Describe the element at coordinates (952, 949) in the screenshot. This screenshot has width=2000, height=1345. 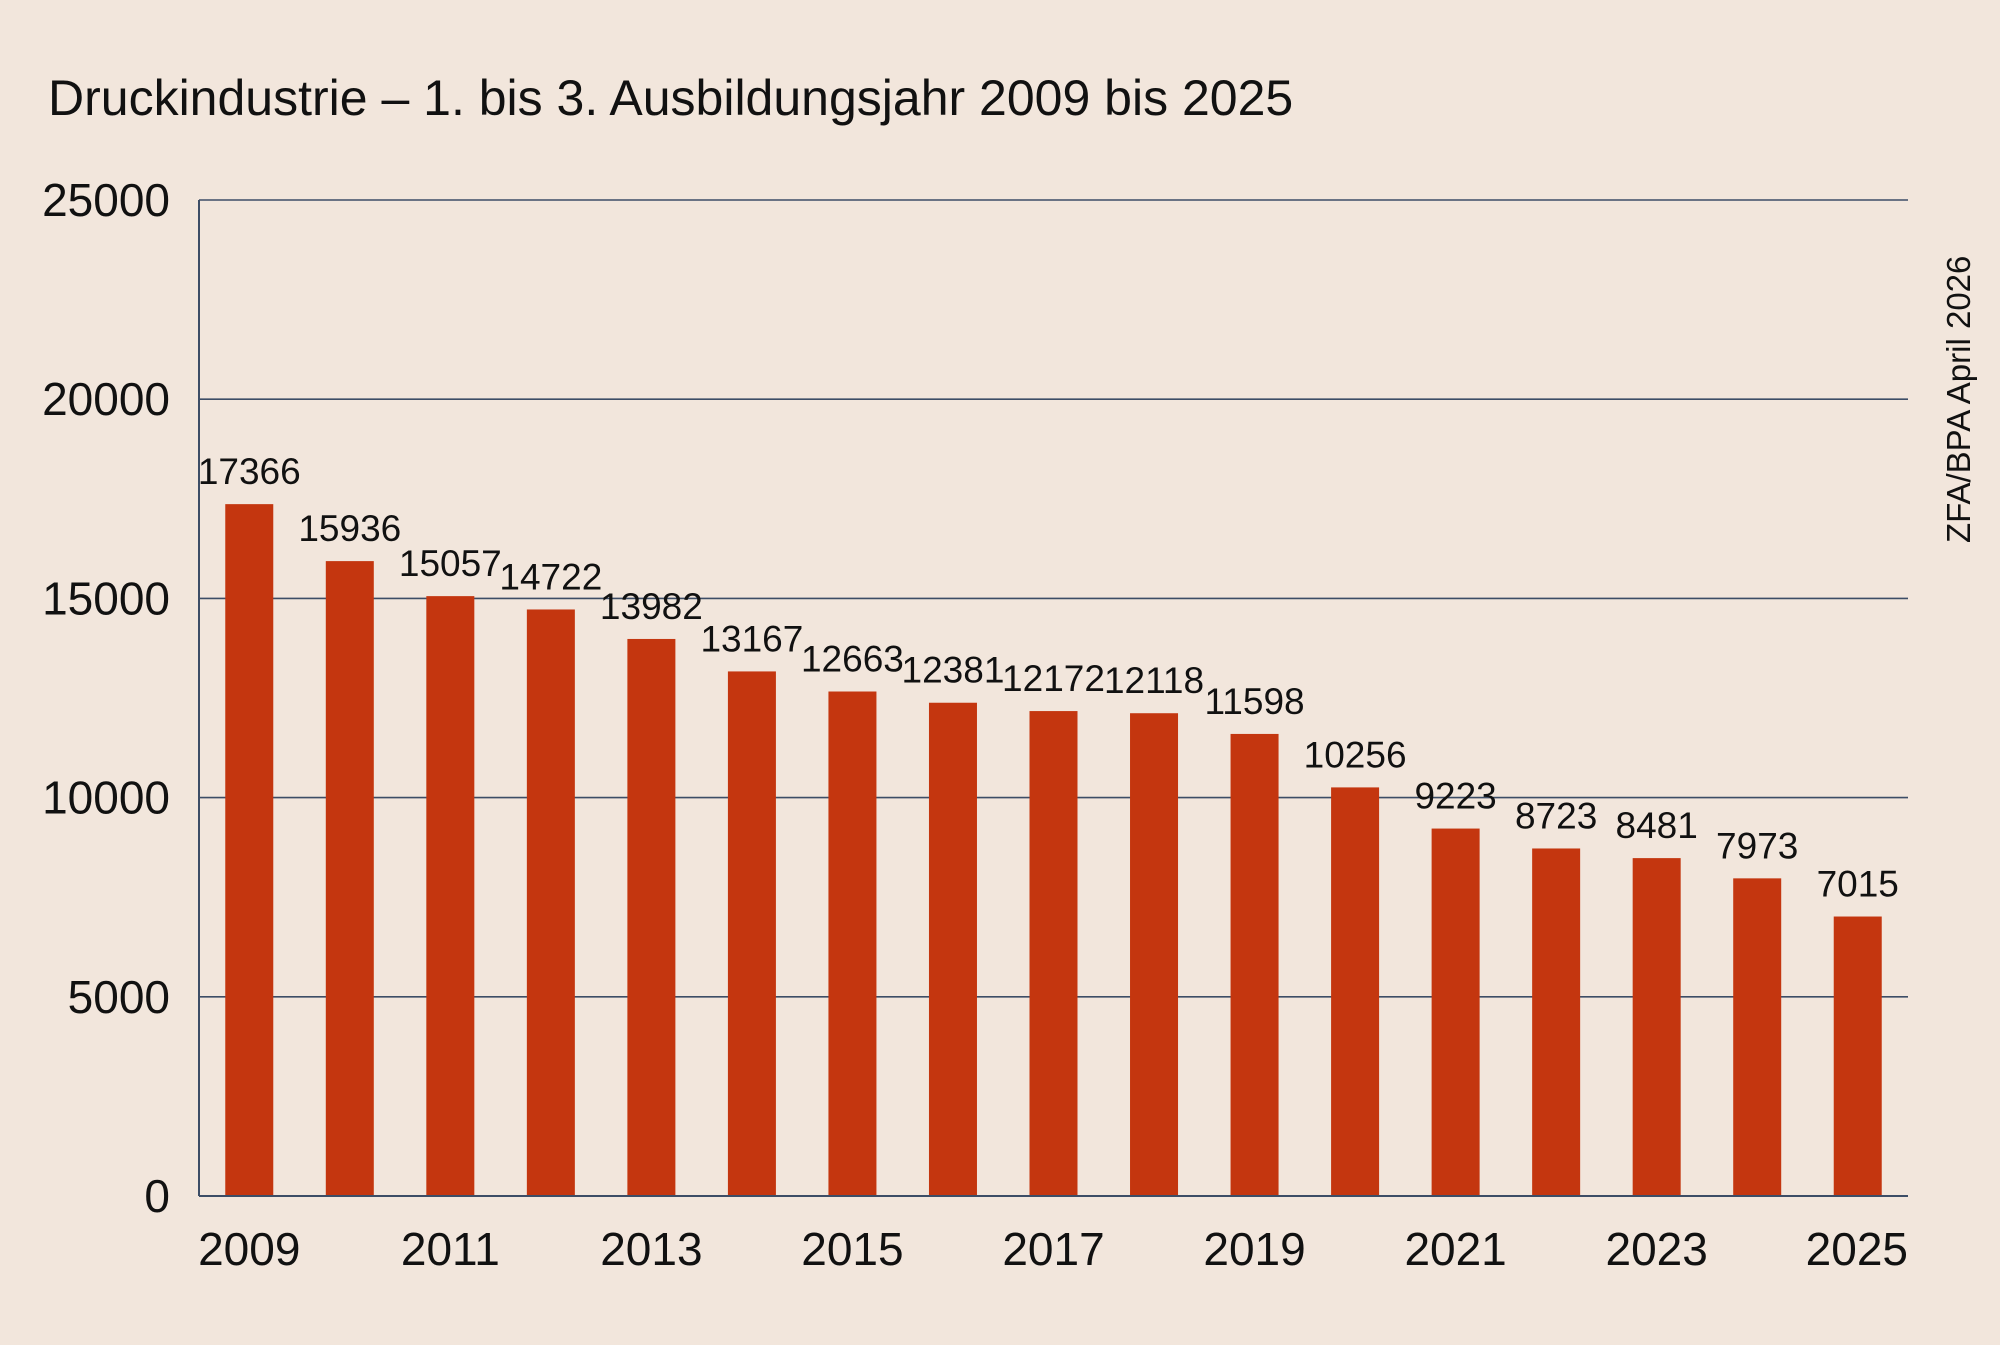
I see `bar-2016` at that location.